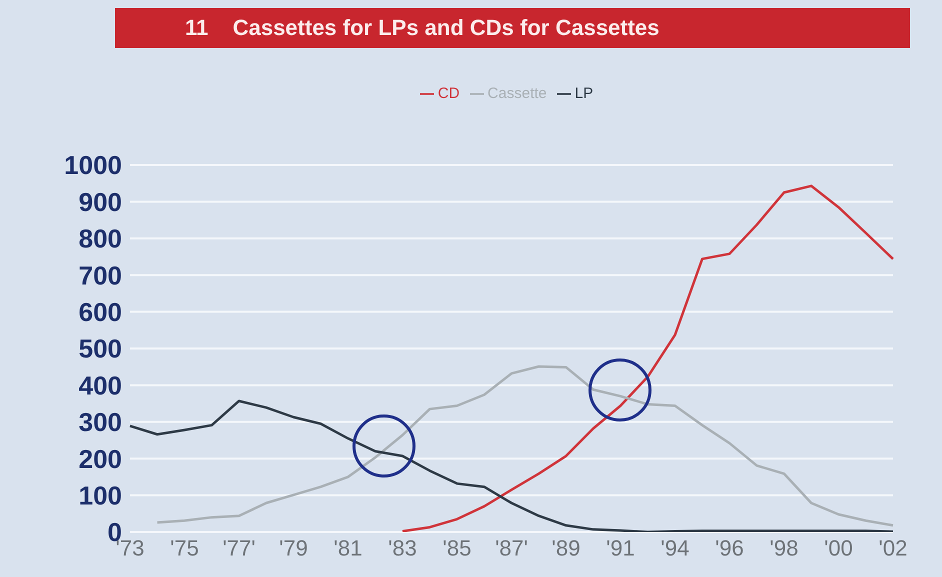 This screenshot has width=942, height=577. Describe the element at coordinates (838, 548) in the screenshot. I see `x-tick-label: '00` at that location.